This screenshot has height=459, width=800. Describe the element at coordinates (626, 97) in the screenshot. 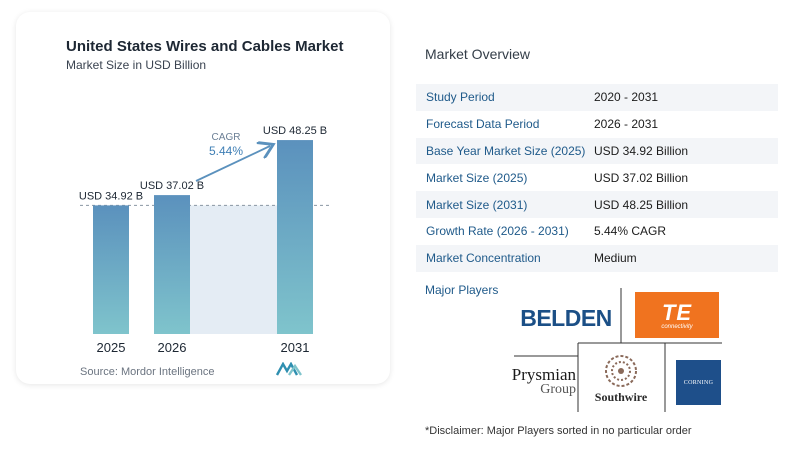

I see `overview-row-value: 2020 - 2031` at that location.